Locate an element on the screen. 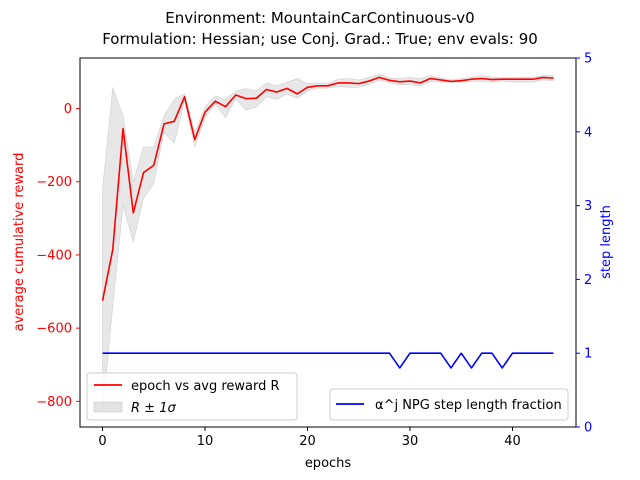 The width and height of the screenshot is (640, 480). right-tick-label: 4 is located at coordinates (588, 132).